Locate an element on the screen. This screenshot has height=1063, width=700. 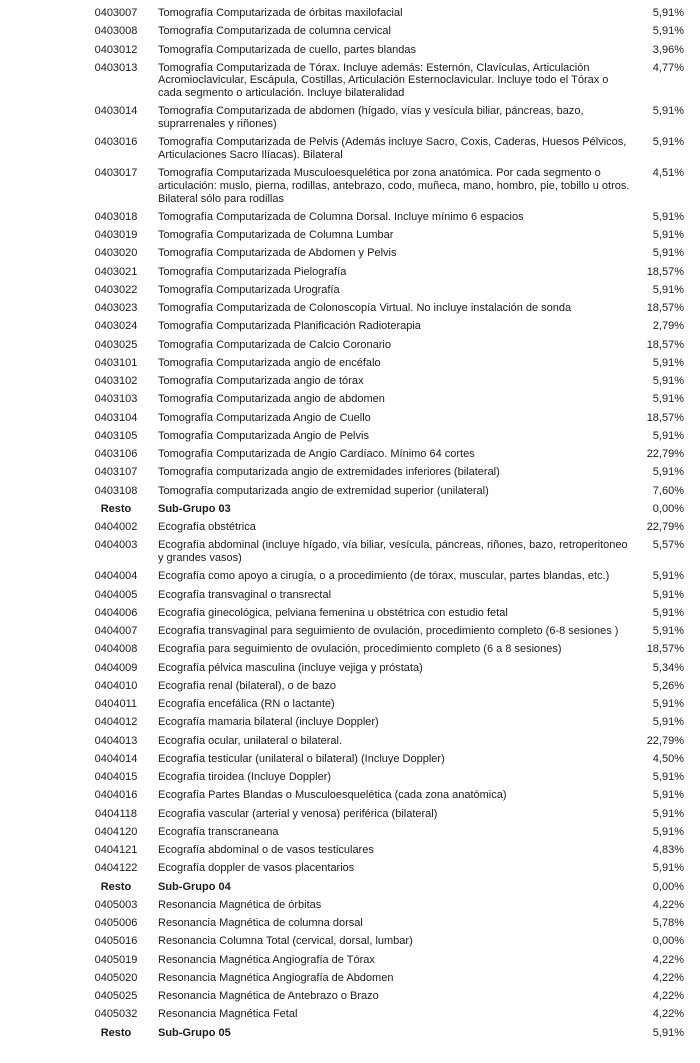
procedure-code: 0403017 is located at coordinates (116, 173).